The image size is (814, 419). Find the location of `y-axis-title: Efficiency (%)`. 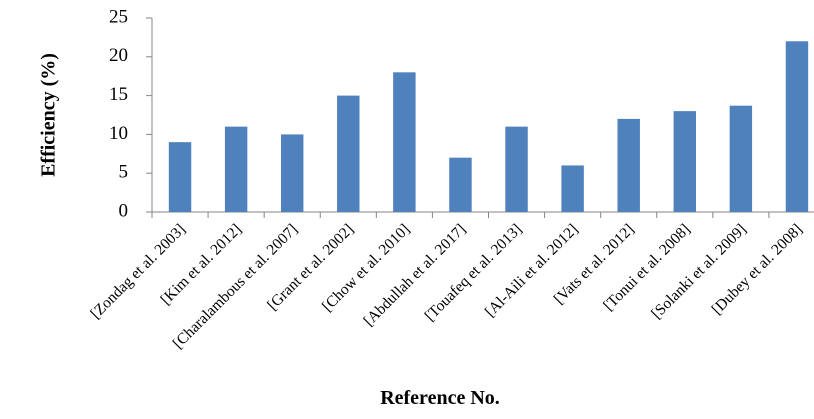

y-axis-title: Efficiency (%) is located at coordinates (49, 115).